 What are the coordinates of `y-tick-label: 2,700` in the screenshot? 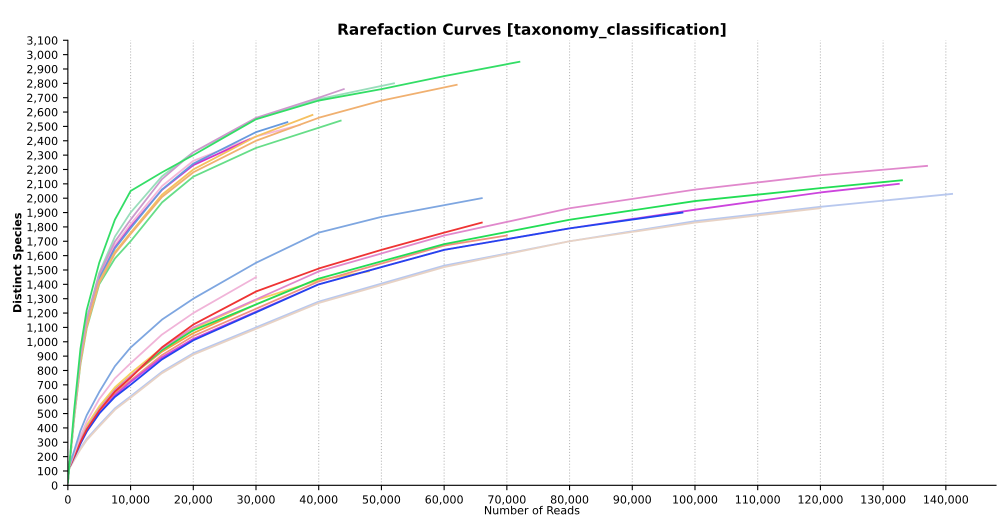 It's located at (42, 99).